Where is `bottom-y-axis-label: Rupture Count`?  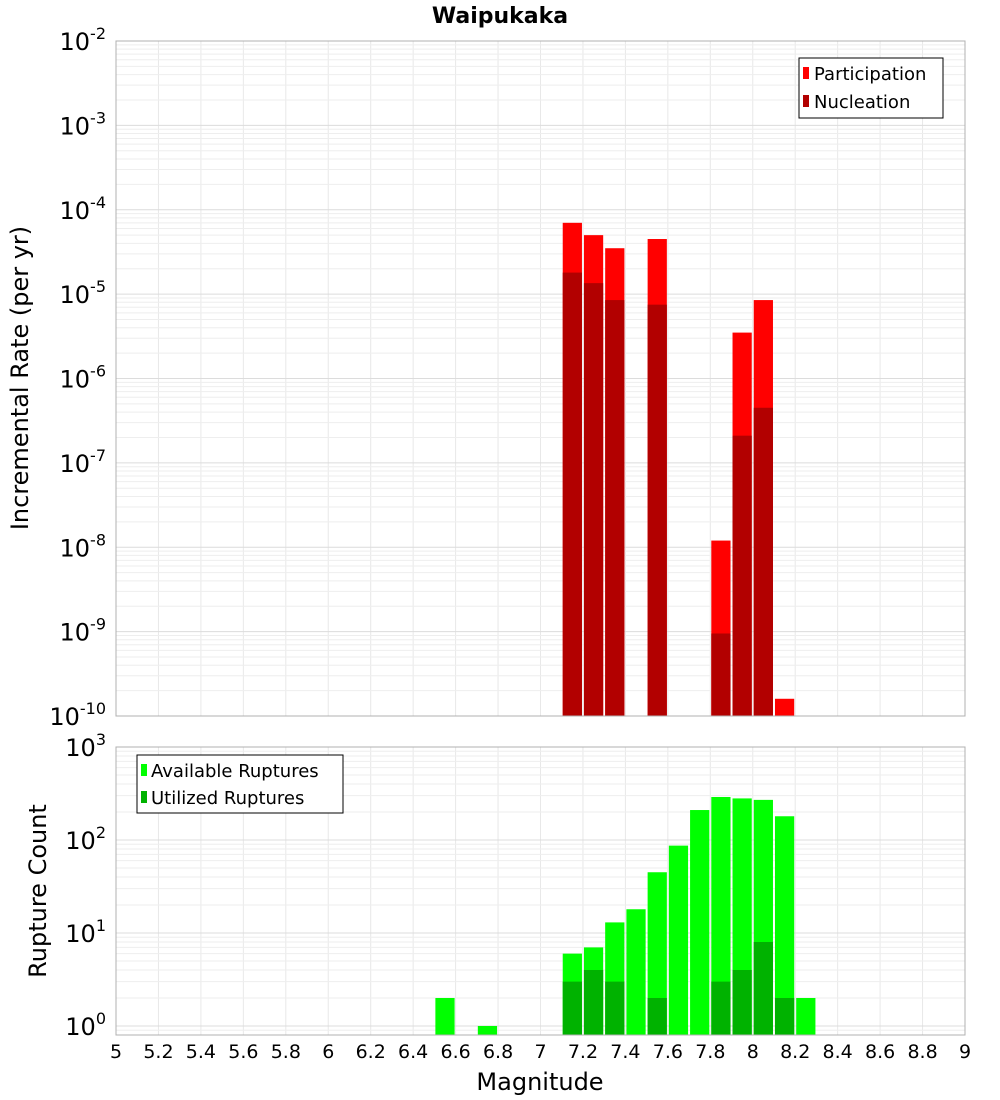
bottom-y-axis-label: Rupture Count is located at coordinates (38, 891).